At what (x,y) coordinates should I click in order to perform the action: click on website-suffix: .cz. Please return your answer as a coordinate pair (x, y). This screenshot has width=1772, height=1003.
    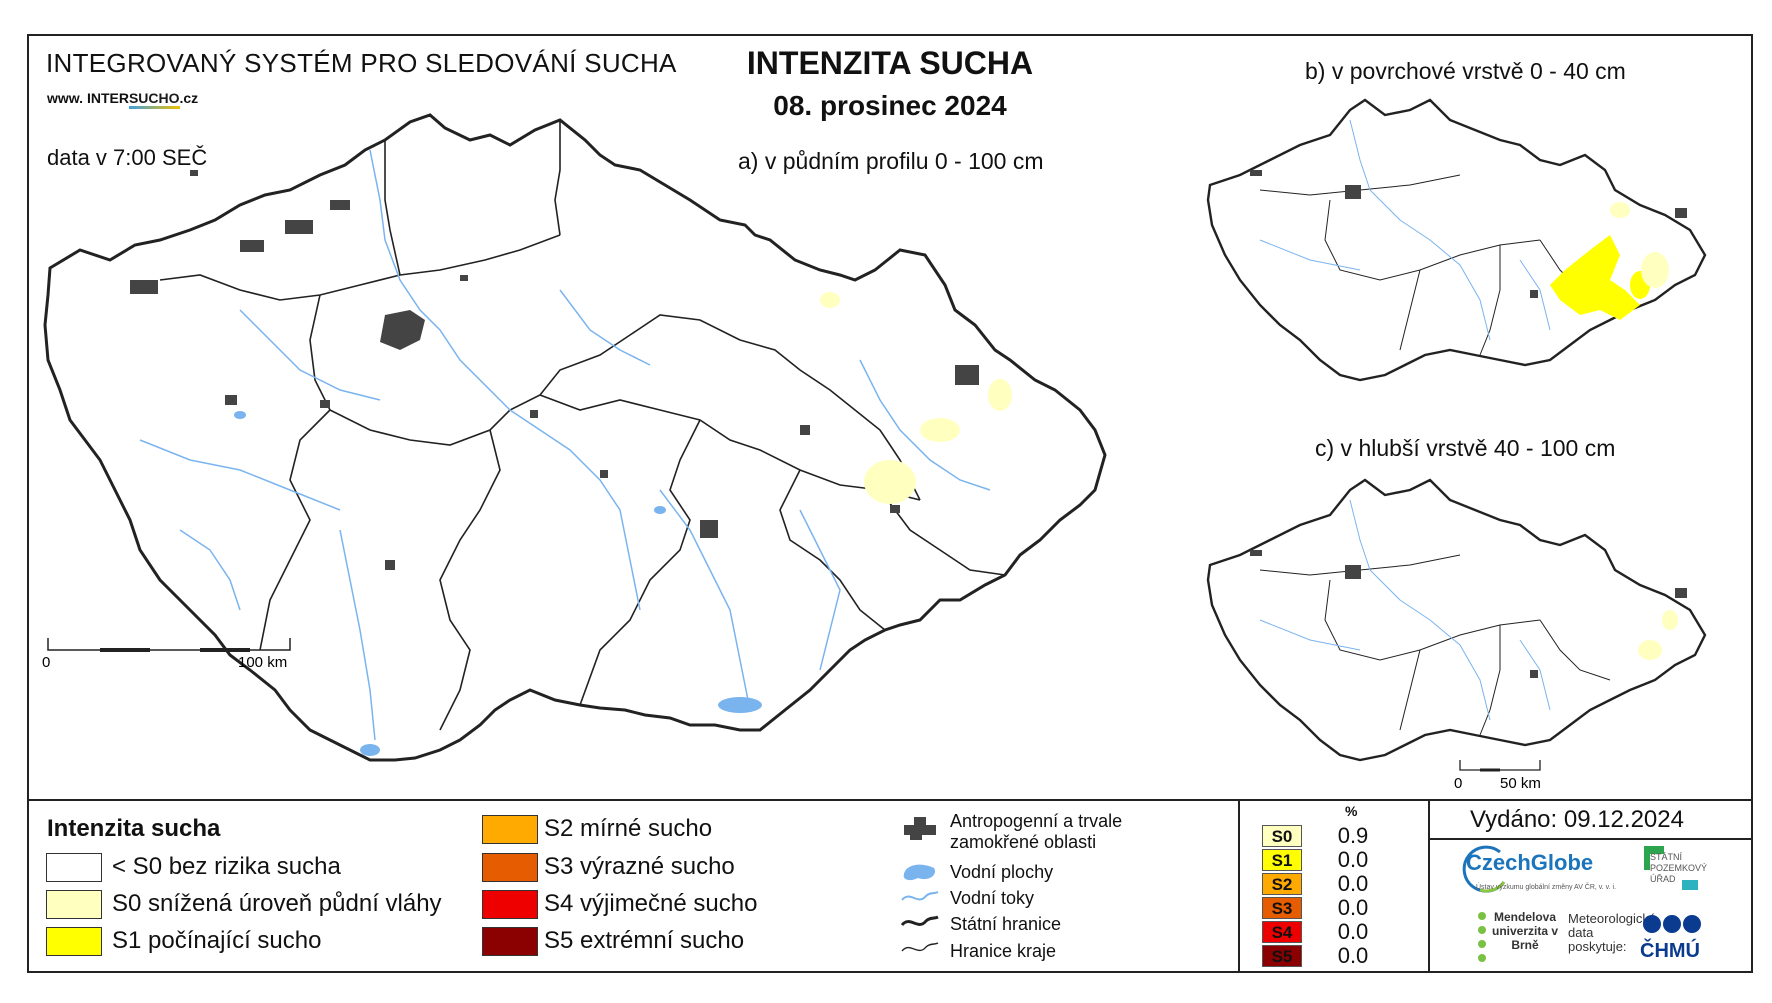
    Looking at the image, I should click on (189, 98).